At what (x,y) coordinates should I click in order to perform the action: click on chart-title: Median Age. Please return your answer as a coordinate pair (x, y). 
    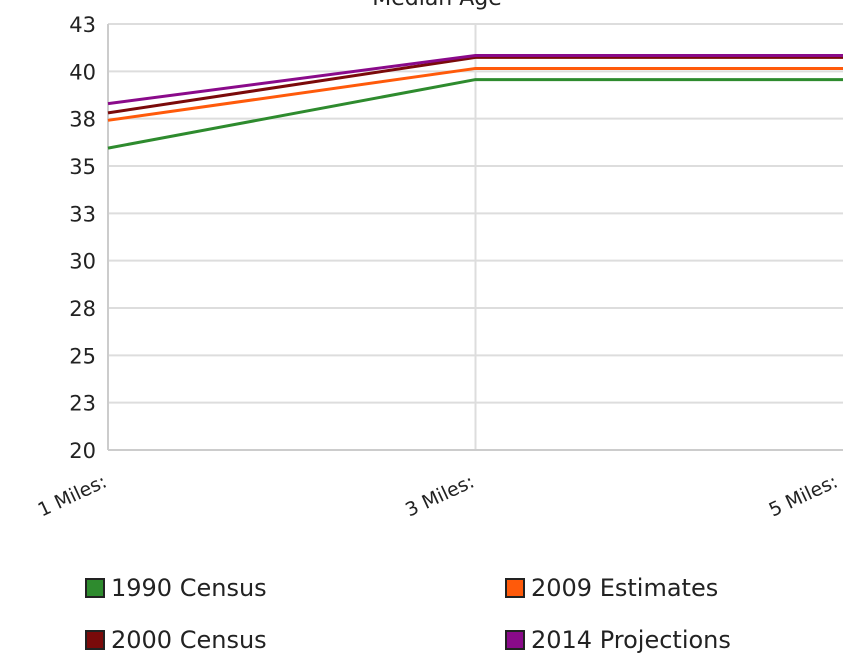
    Looking at the image, I should click on (437, 5).